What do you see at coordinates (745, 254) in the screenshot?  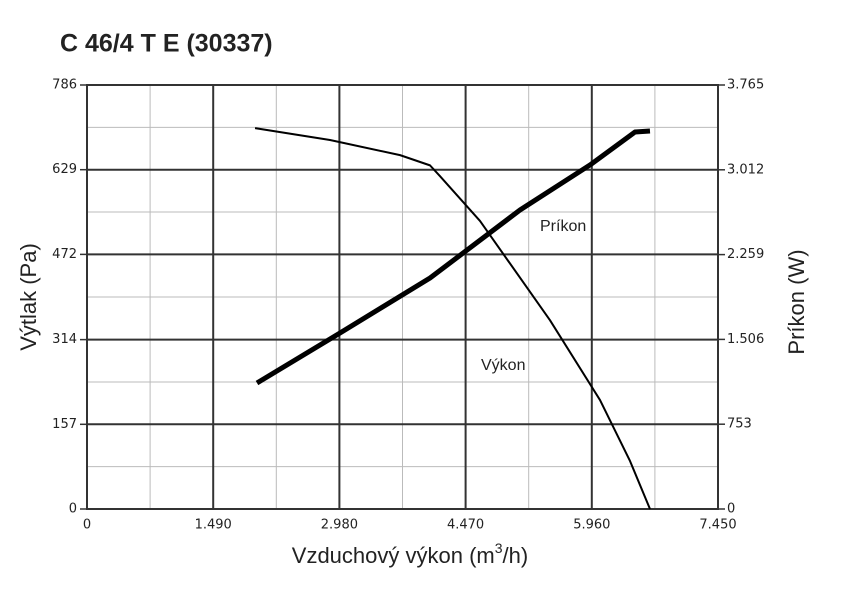 I see `y2-tick-label: 2.259` at bounding box center [745, 254].